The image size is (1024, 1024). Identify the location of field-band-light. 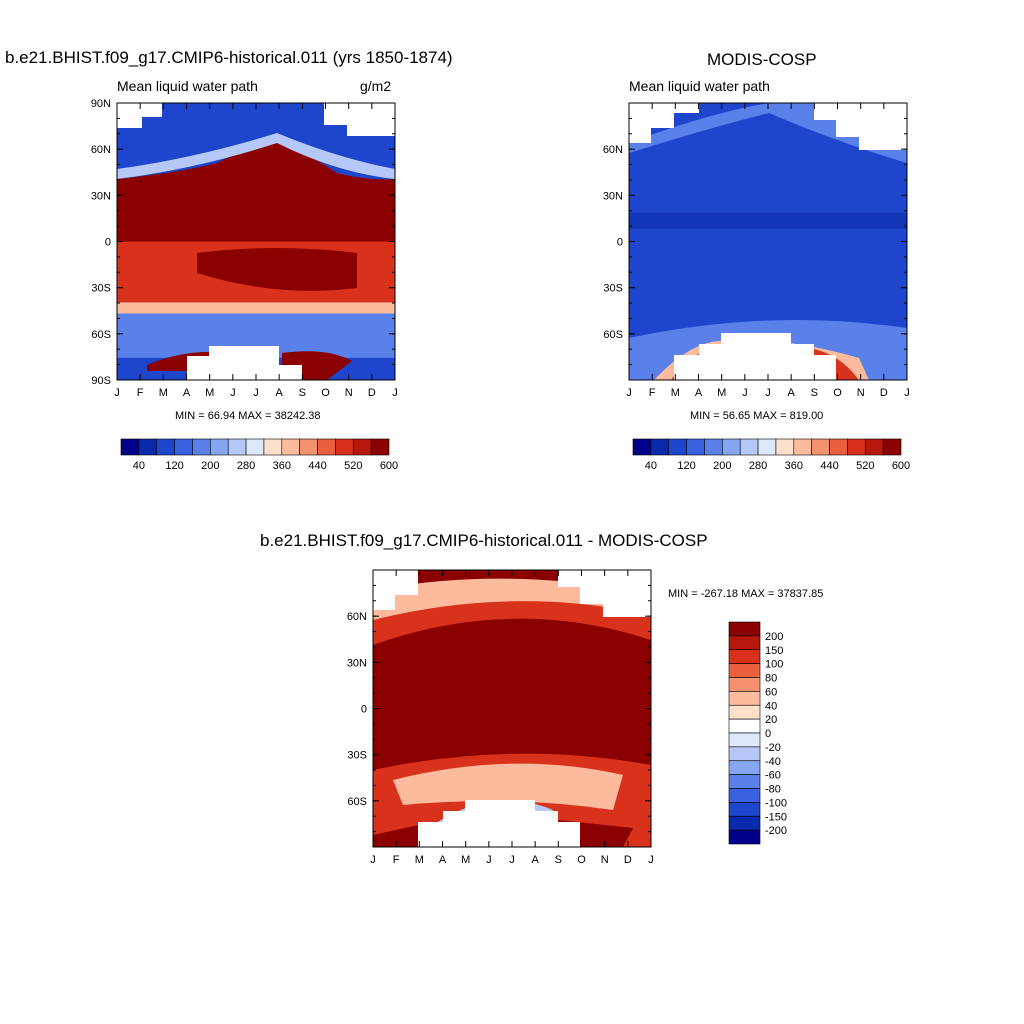
(256, 308).